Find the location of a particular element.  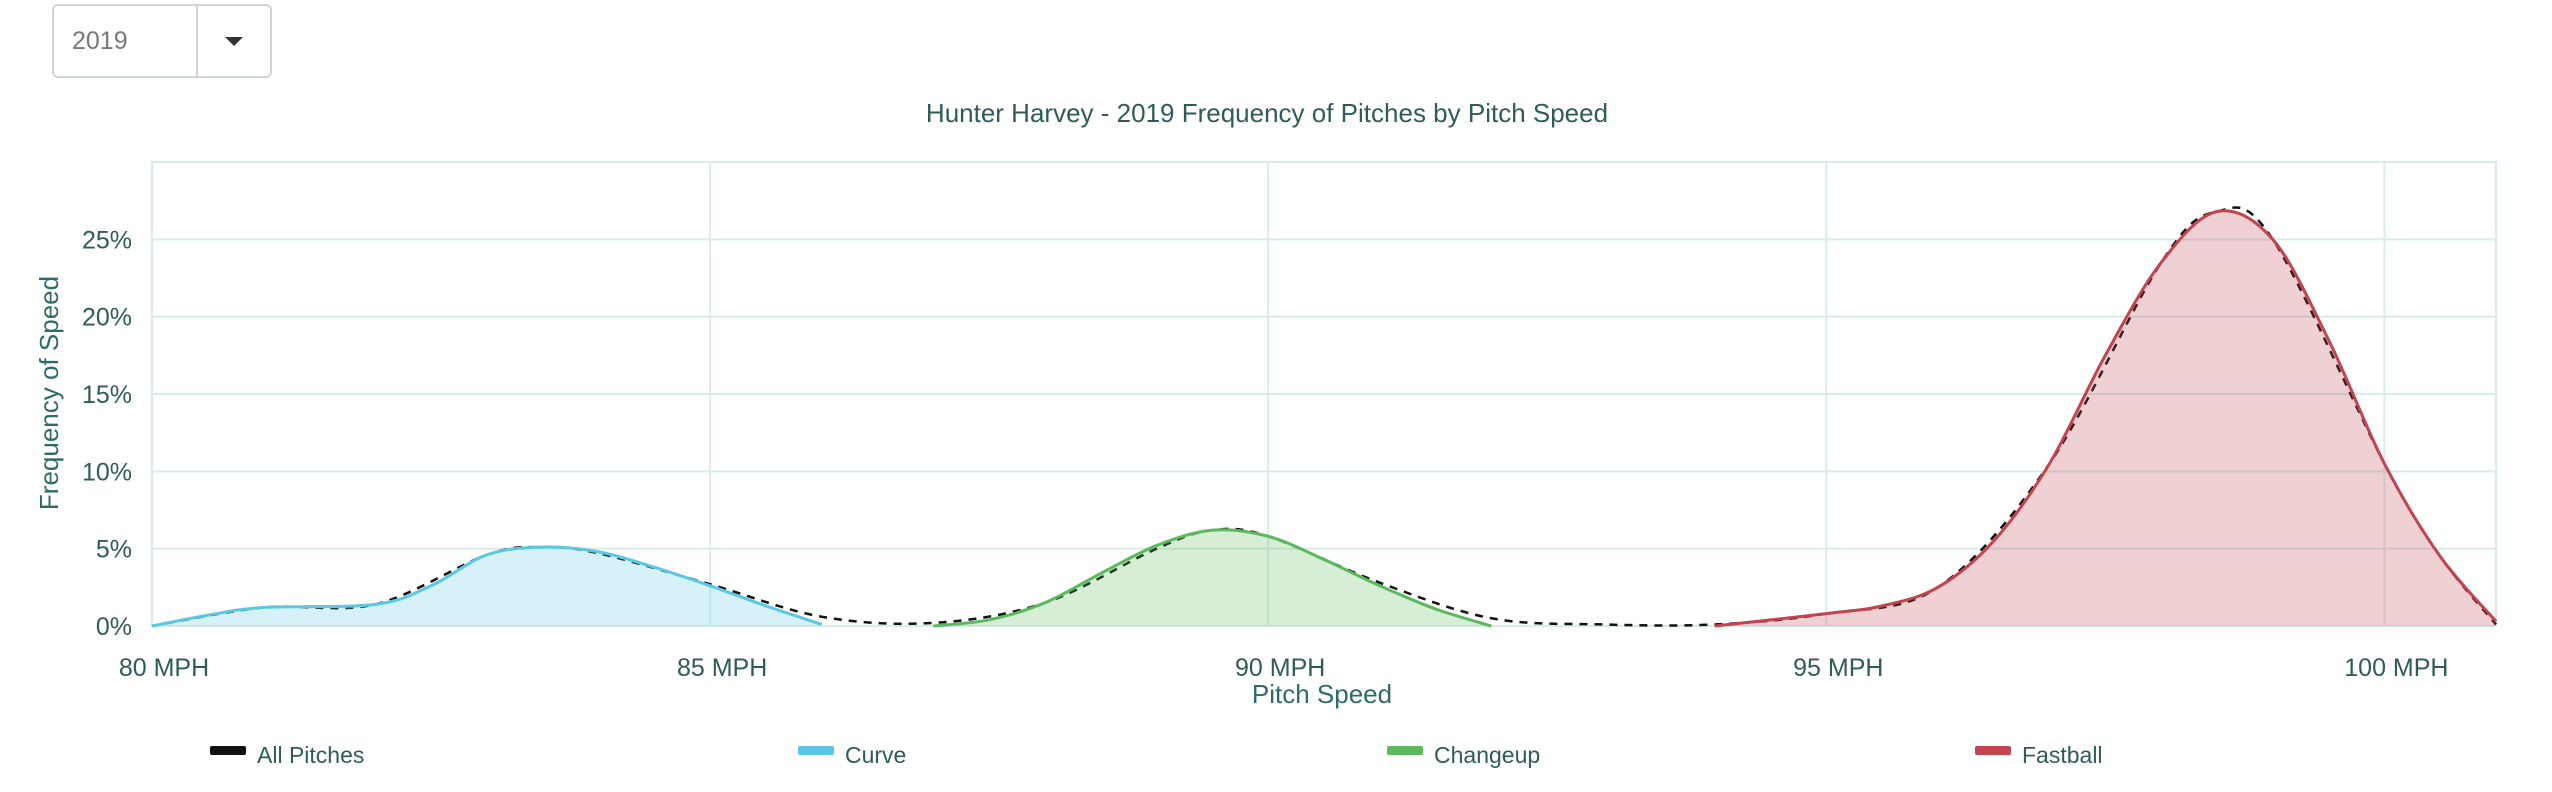

year-select-toggle is located at coordinates (233, 41).